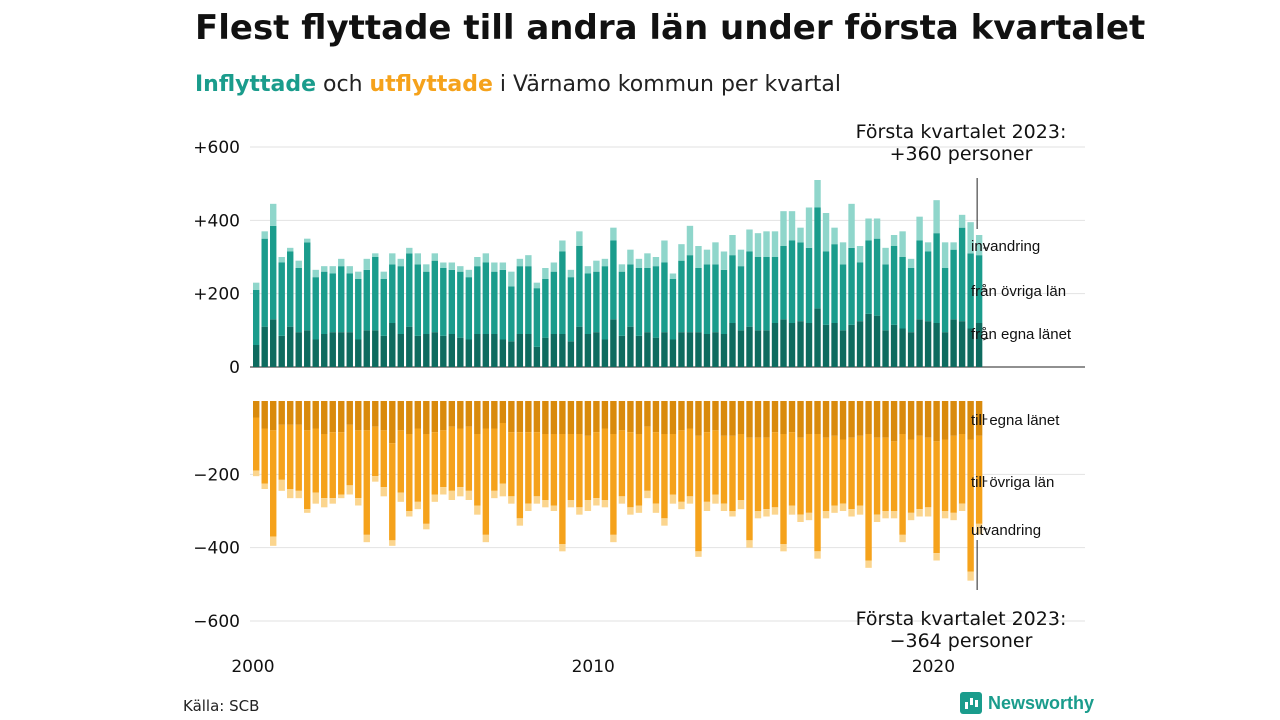 This screenshot has width=1280, height=720. I want to click on y-tick-label-2: +200, so click(216, 295).